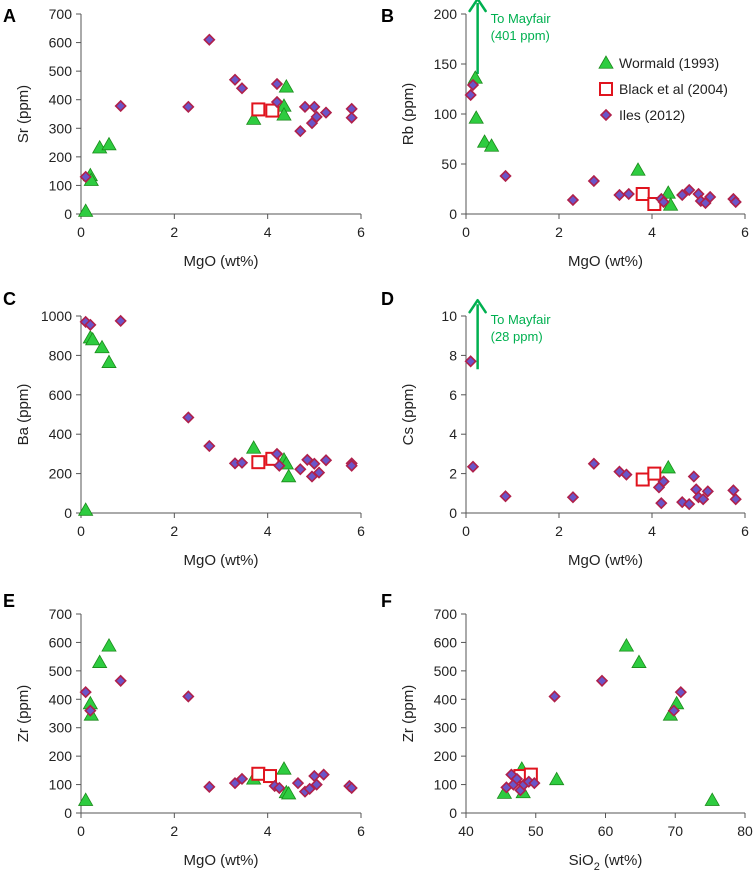 The width and height of the screenshot is (754, 875). Describe the element at coordinates (605, 560) in the screenshot. I see `x-axis-label: MgO (wt%)` at that location.